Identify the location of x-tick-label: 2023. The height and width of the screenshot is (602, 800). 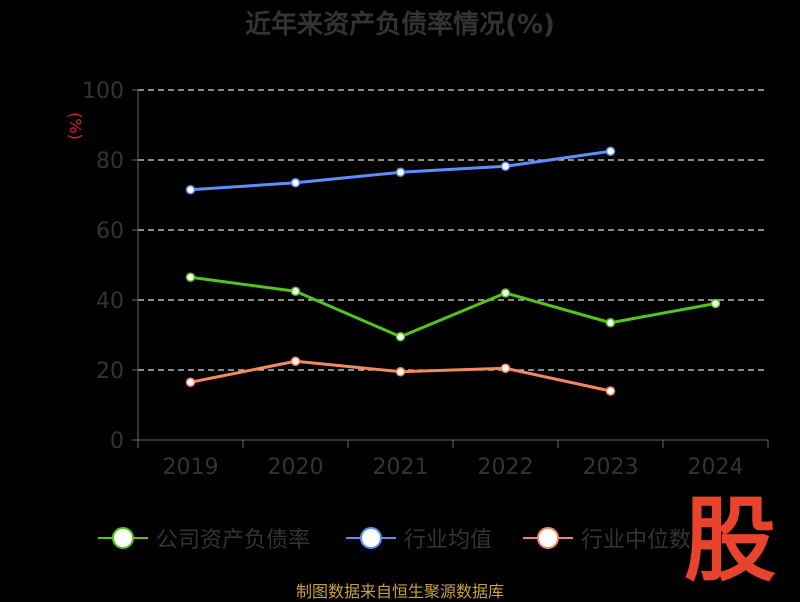
(611, 467).